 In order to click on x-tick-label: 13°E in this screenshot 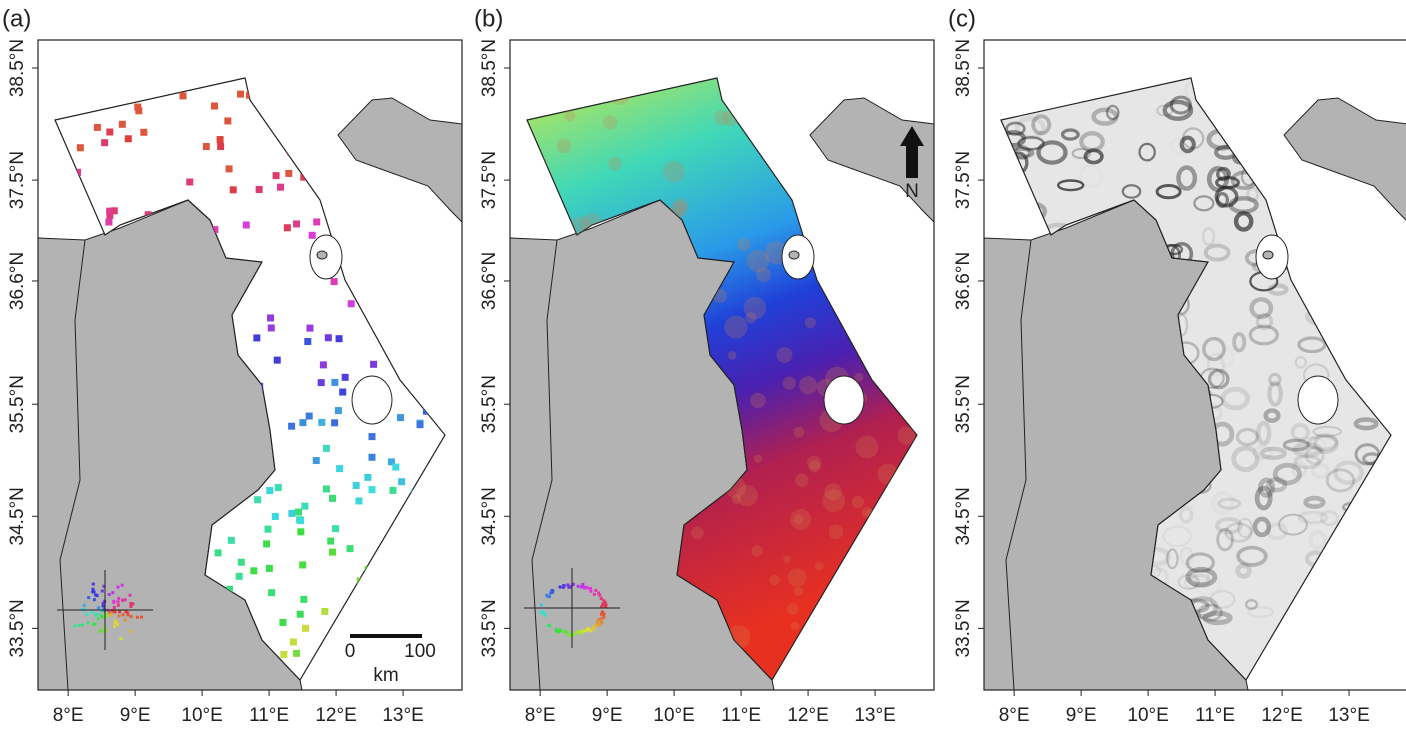, I will do `click(1348, 715)`.